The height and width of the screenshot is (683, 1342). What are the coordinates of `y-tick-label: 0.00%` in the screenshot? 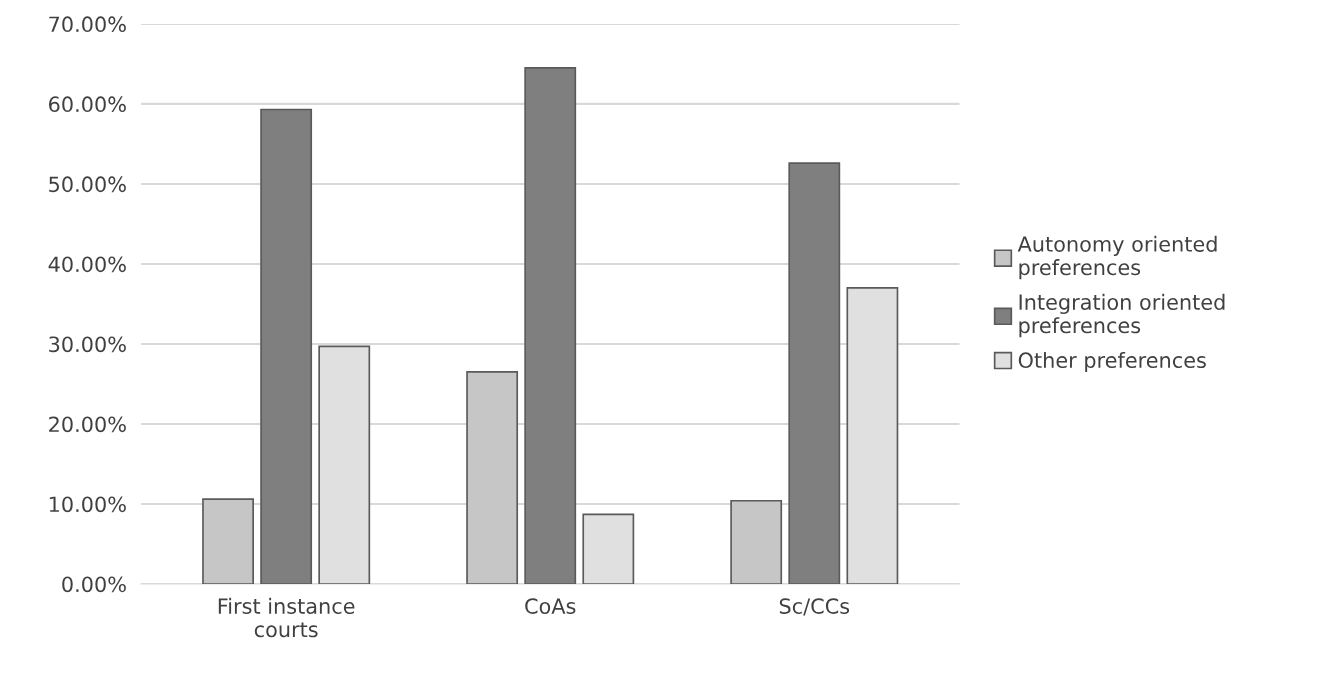 It's located at (94, 584).